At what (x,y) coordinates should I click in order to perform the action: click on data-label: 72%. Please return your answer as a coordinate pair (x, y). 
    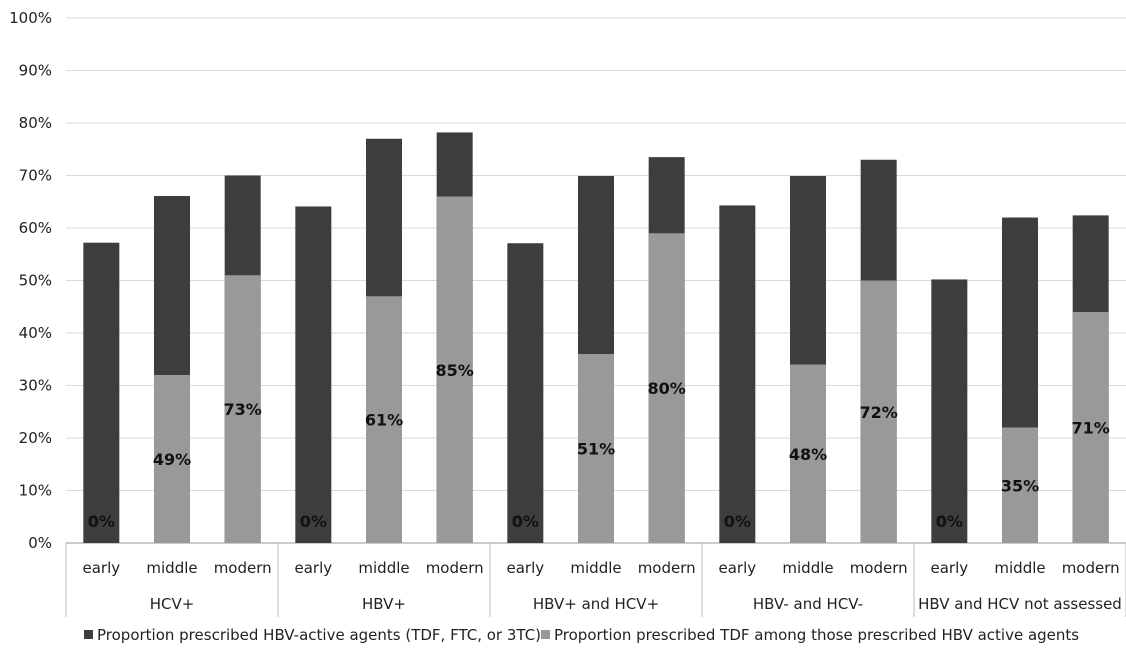
    Looking at the image, I should click on (879, 412).